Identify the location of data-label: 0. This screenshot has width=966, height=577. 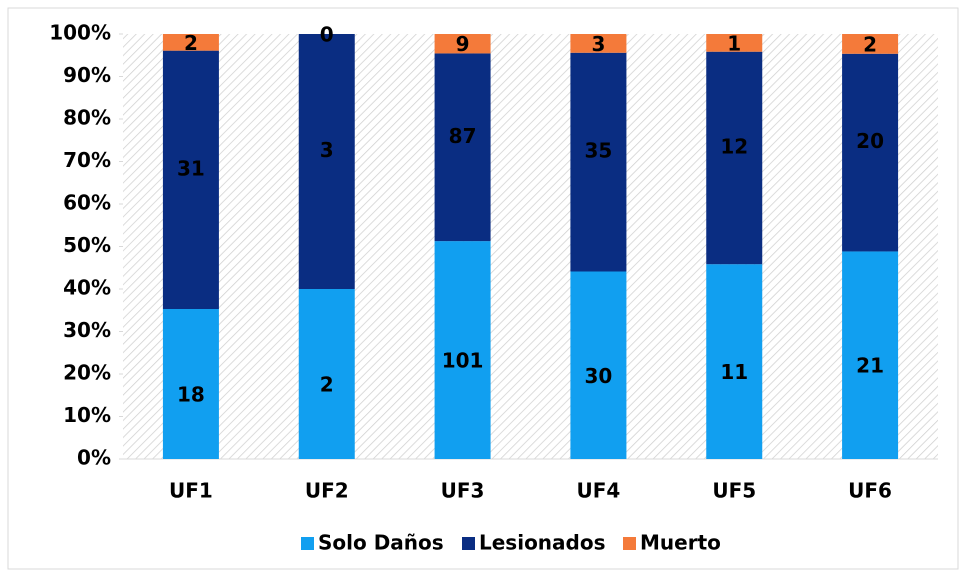
(327, 35).